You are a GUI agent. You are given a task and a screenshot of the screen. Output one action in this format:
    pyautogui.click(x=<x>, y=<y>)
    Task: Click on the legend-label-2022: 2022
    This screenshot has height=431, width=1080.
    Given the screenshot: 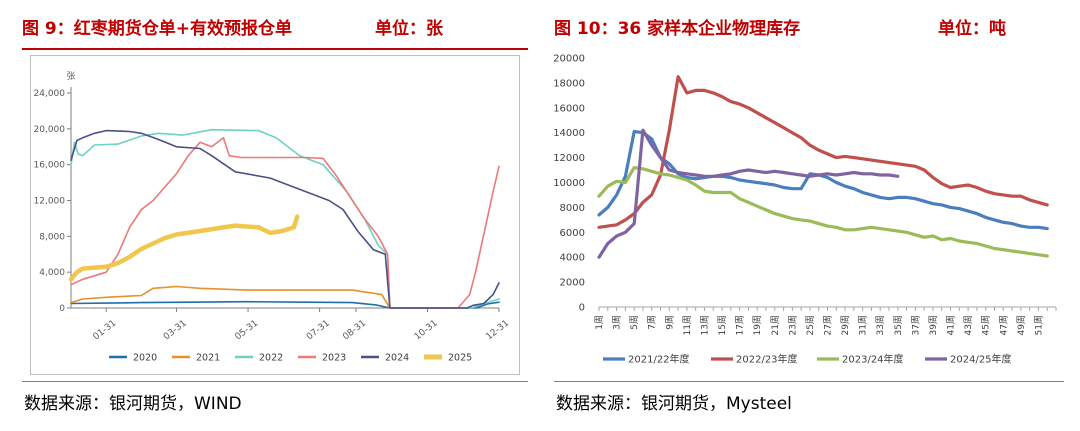 What is the action you would take?
    pyautogui.click(x=271, y=358)
    